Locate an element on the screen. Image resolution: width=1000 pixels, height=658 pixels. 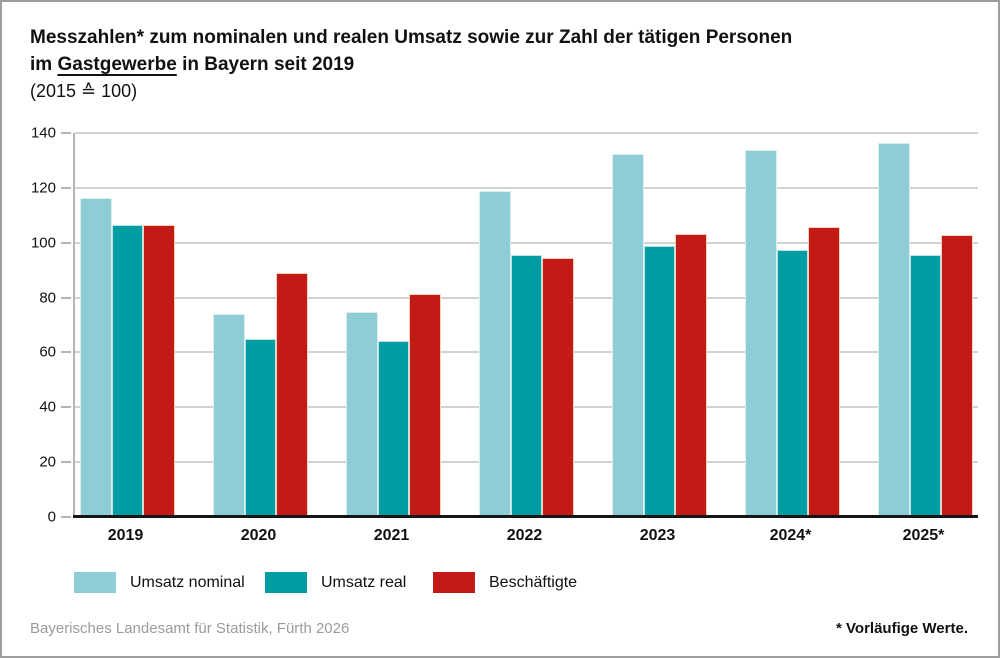
legend-swatch-beschaeftigte is located at coordinates (454, 582).